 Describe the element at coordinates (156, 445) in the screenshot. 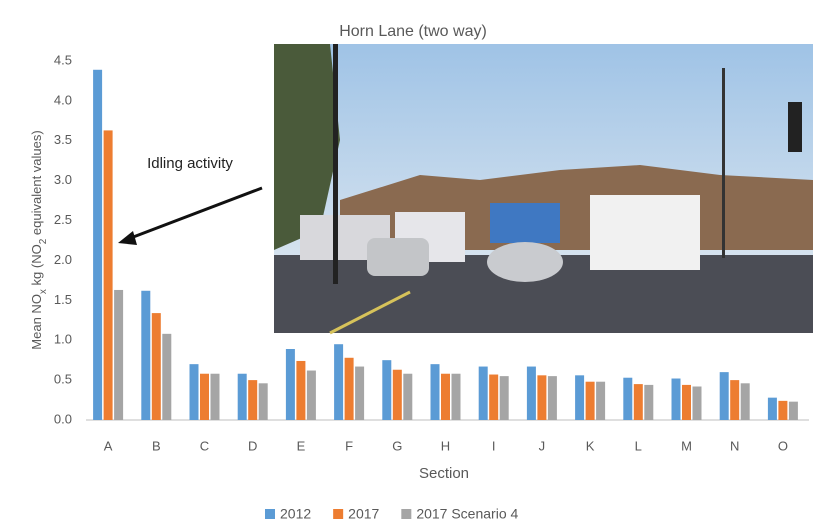

I see `x-tick-label: B` at that location.